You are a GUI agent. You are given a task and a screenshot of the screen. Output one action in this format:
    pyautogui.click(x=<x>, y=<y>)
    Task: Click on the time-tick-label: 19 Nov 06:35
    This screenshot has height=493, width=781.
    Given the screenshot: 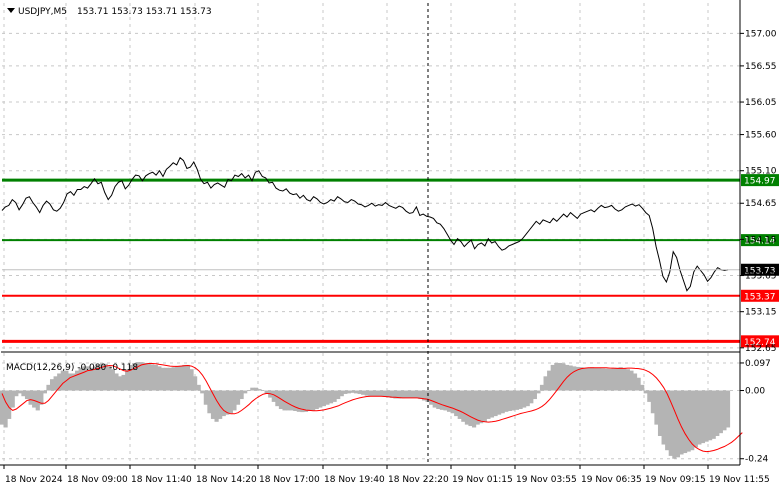 What is the action you would take?
    pyautogui.click(x=611, y=480)
    